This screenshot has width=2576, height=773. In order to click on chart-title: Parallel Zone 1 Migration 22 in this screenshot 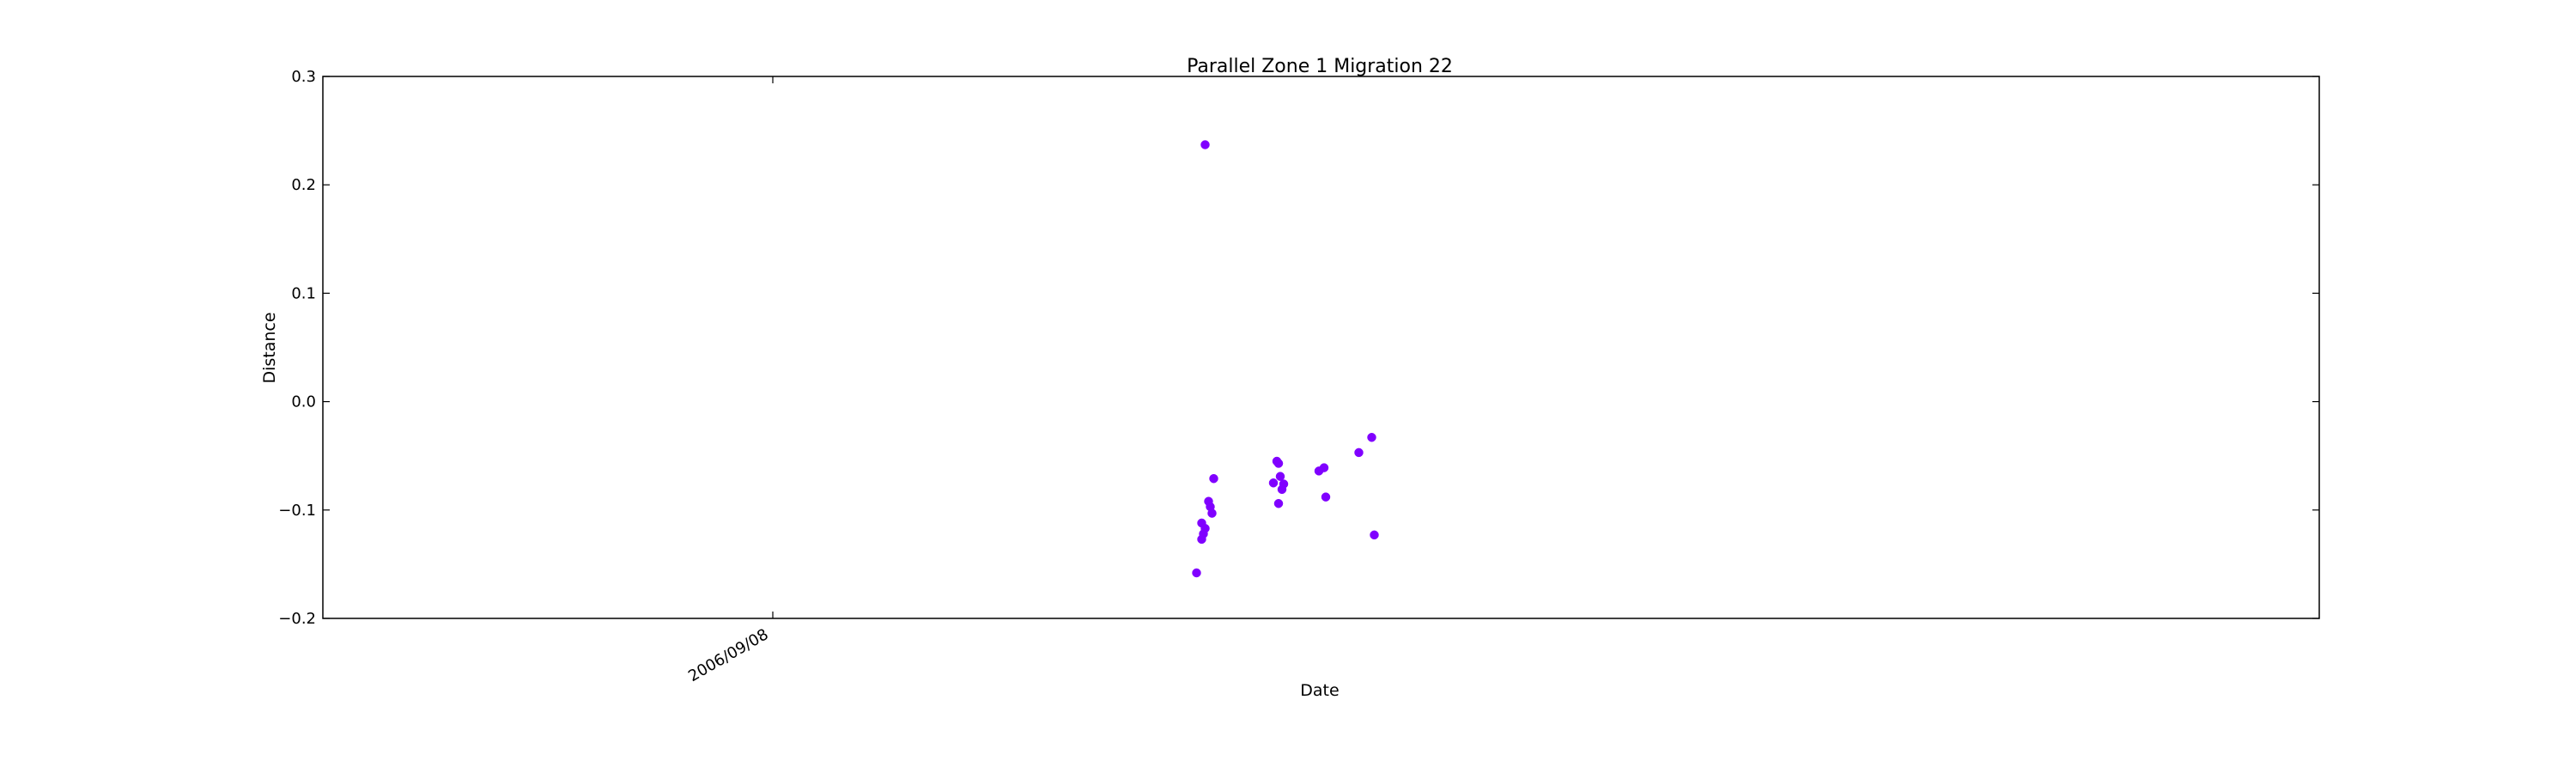, I will do `click(1320, 66)`.